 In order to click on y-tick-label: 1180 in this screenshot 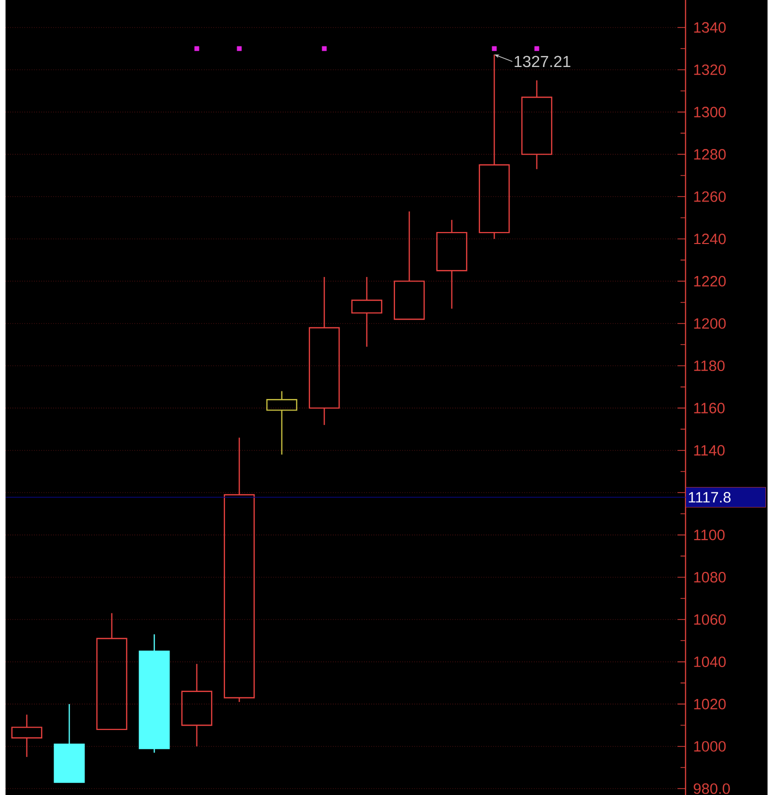, I will do `click(709, 366)`.